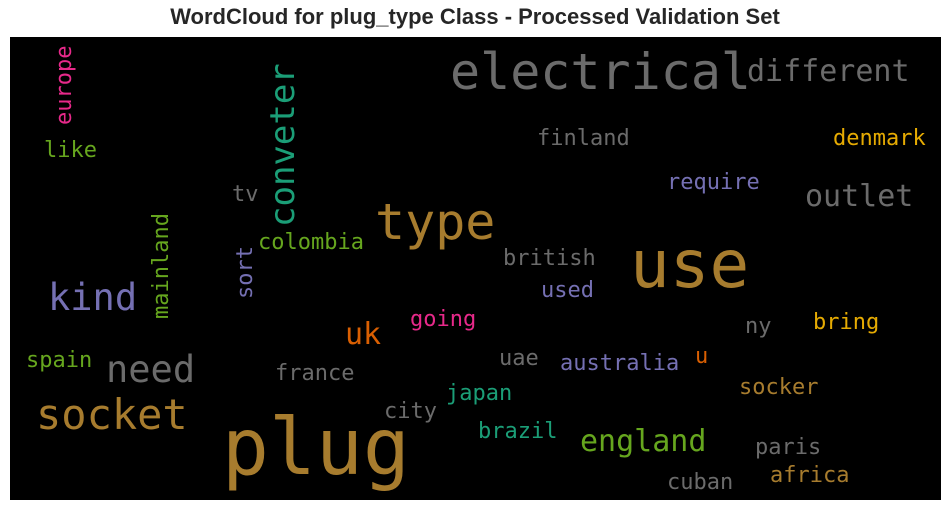 Image resolution: width=950 pixels, height=511 pixels. Describe the element at coordinates (583, 138) in the screenshot. I see `word-finland: finland` at that location.